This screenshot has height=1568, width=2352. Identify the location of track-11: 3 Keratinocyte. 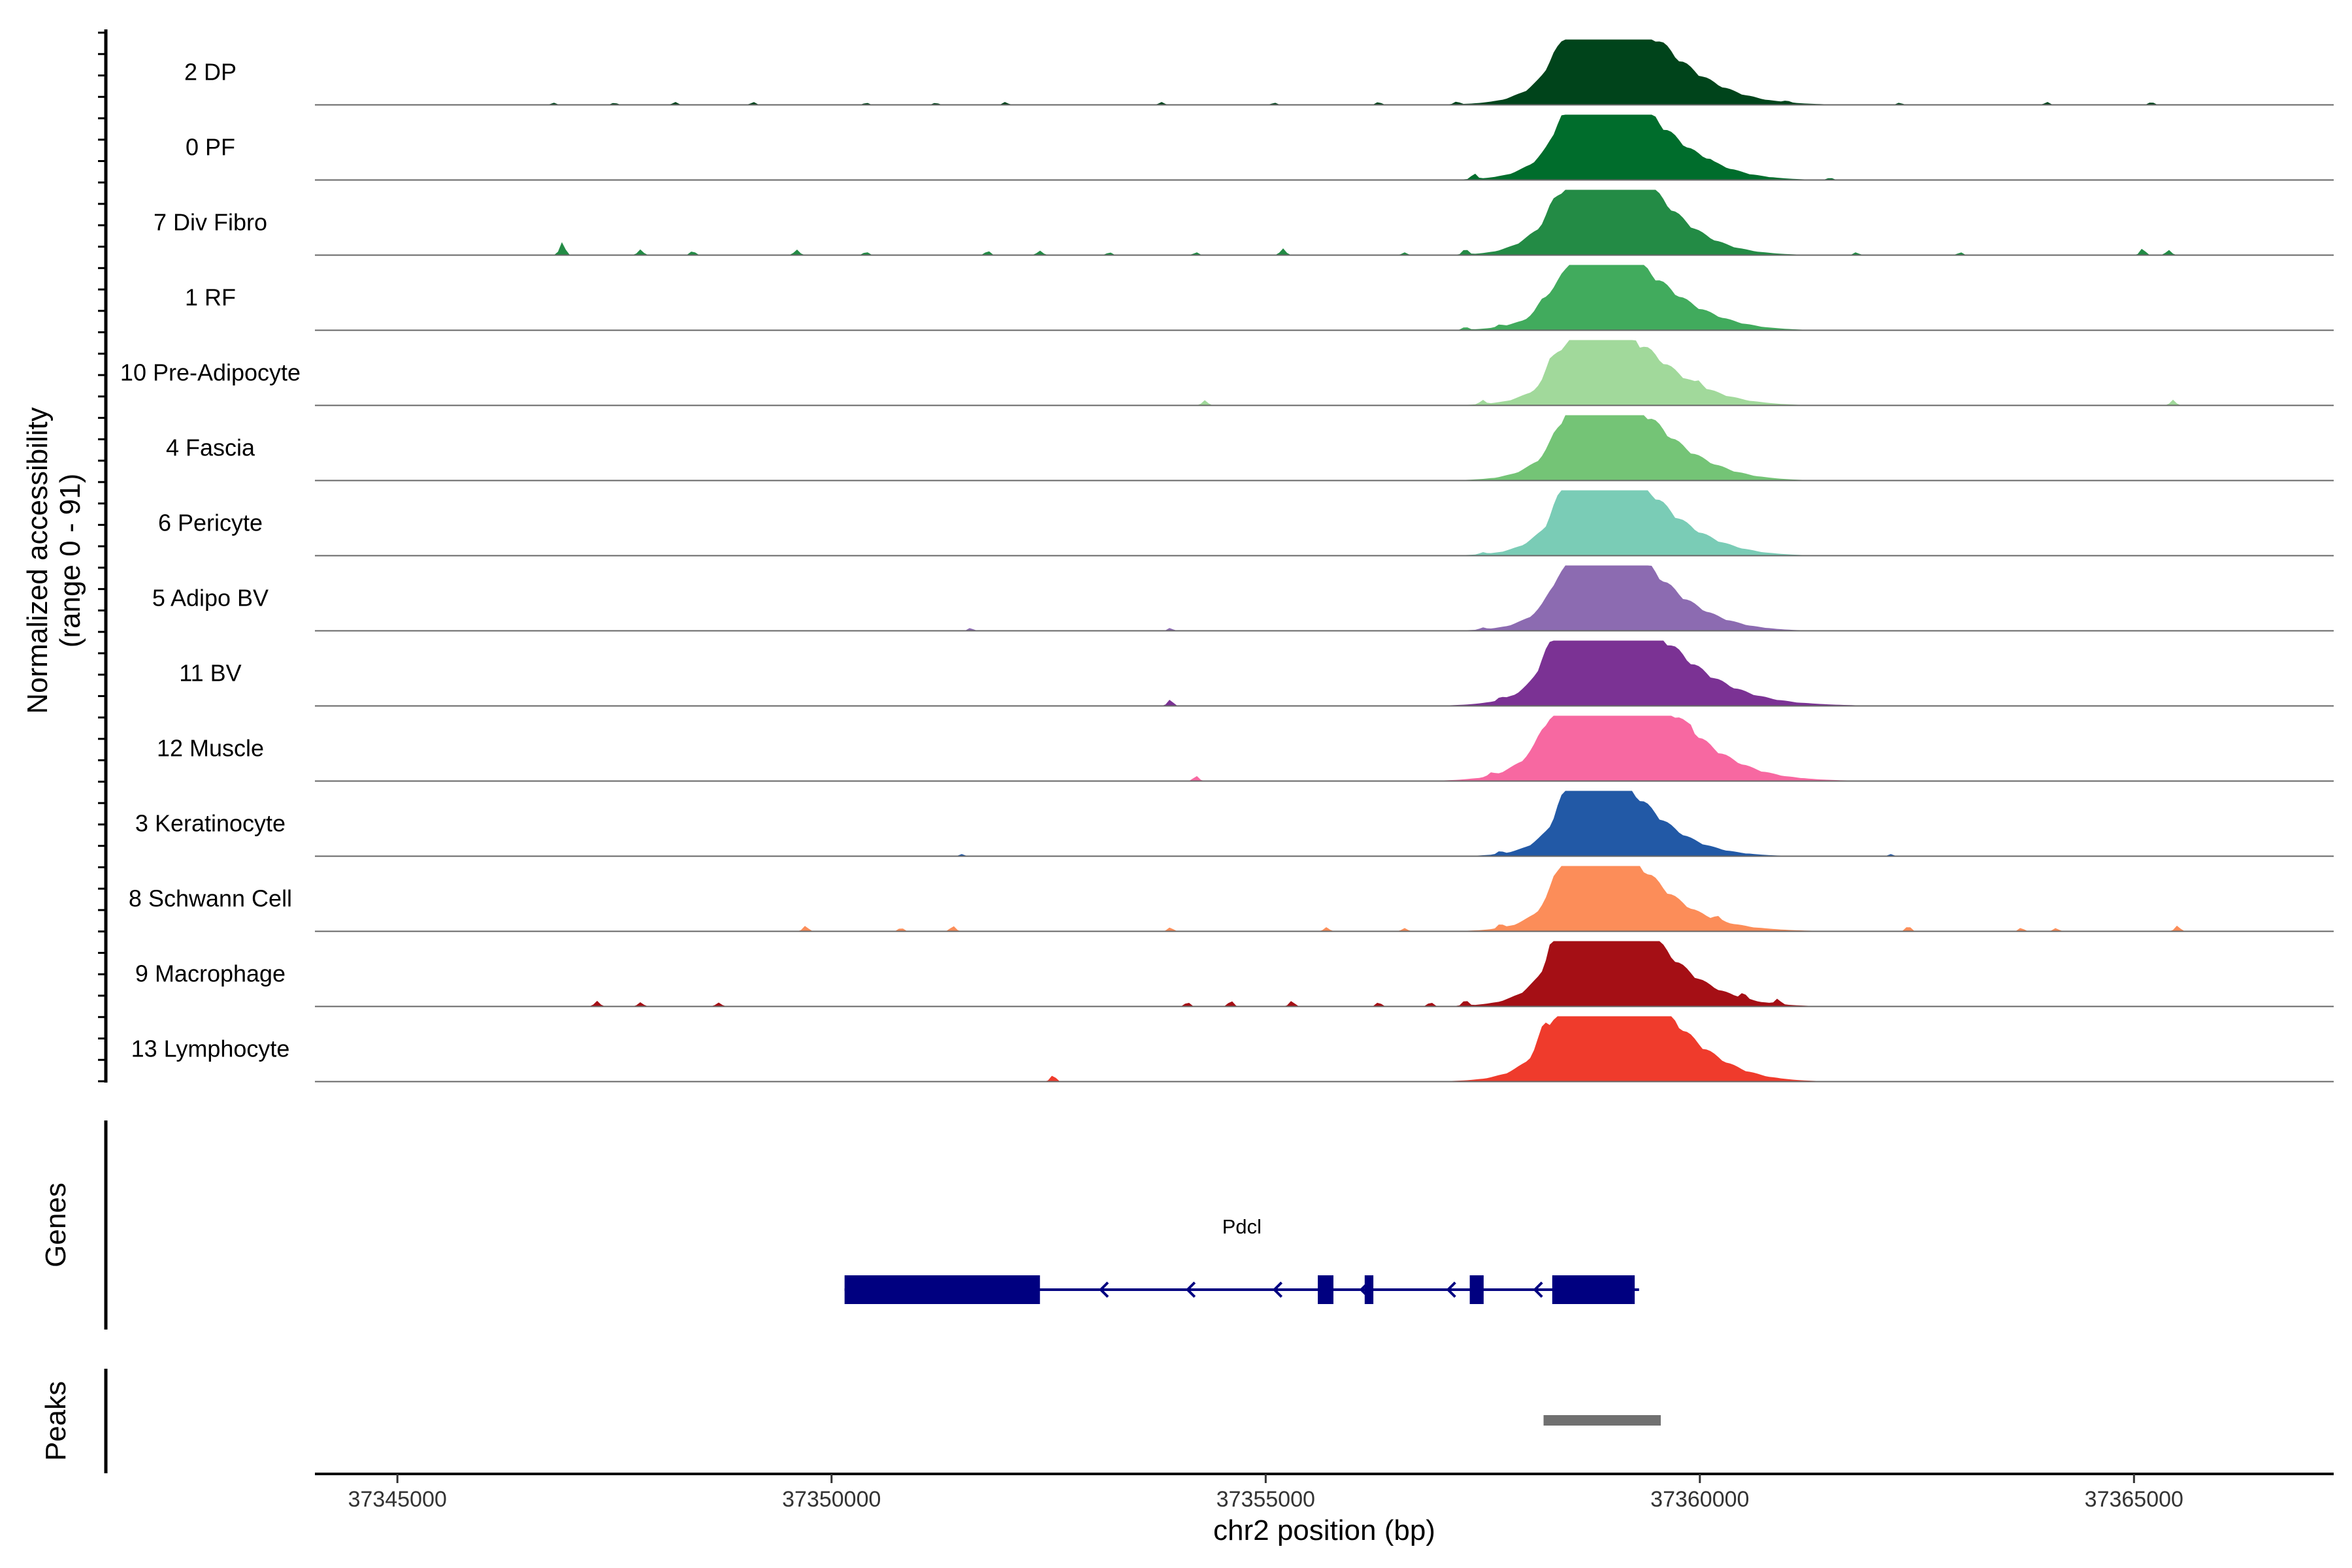
(1234, 824).